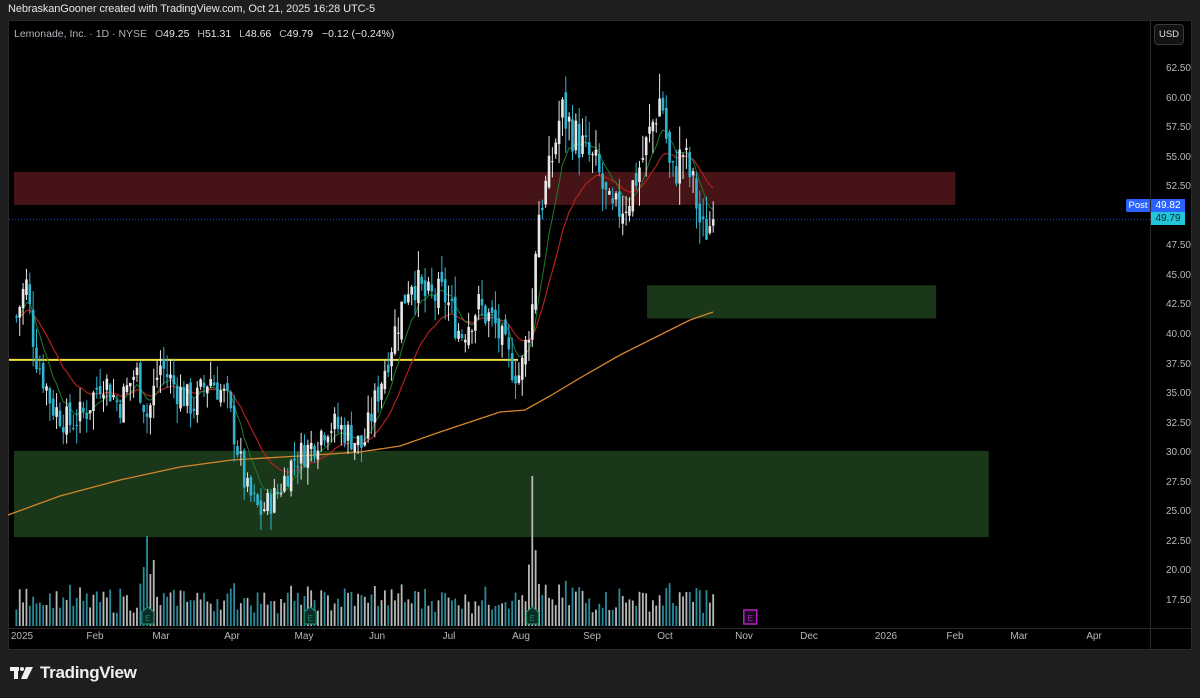 Image resolution: width=1200 pixels, height=698 pixels. What do you see at coordinates (1169, 34) in the screenshot?
I see `currency-button: USD` at bounding box center [1169, 34].